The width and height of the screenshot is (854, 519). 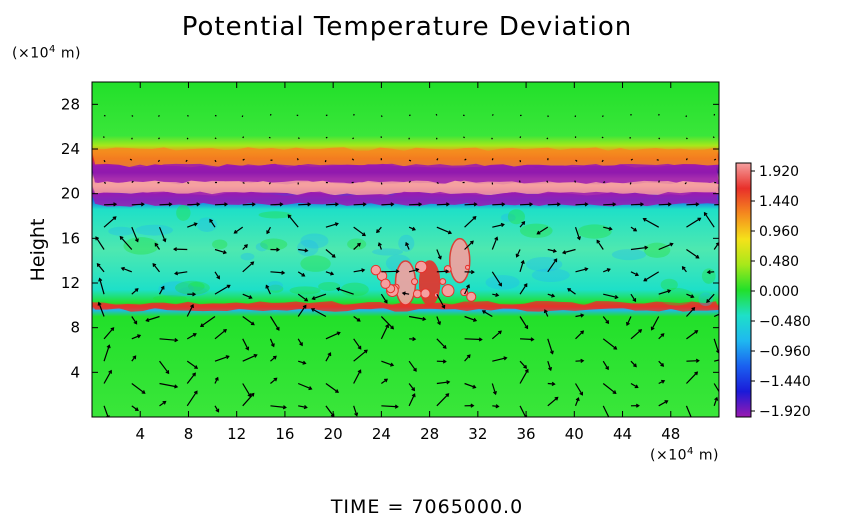 What do you see at coordinates (75, 328) in the screenshot?
I see `y-tick-label: 8` at bounding box center [75, 328].